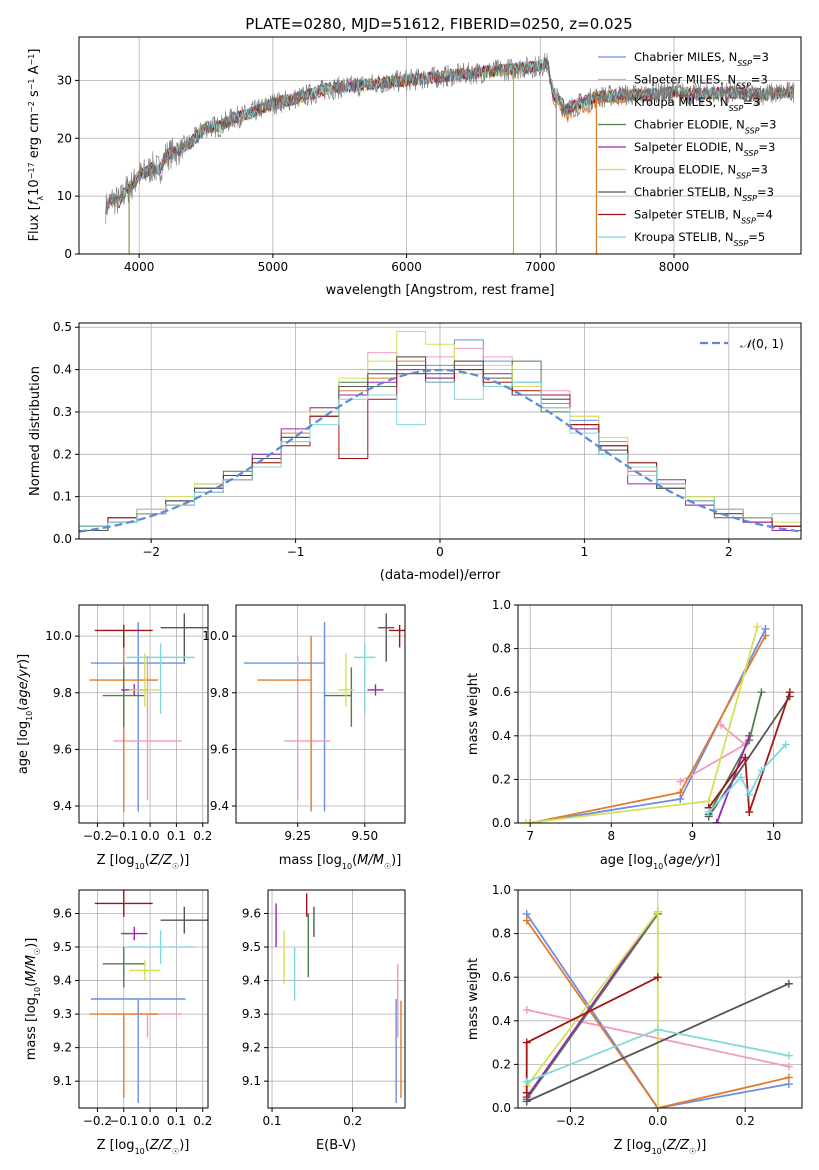  I want to click on y-tick-label: 9.3, so click(251, 1014).